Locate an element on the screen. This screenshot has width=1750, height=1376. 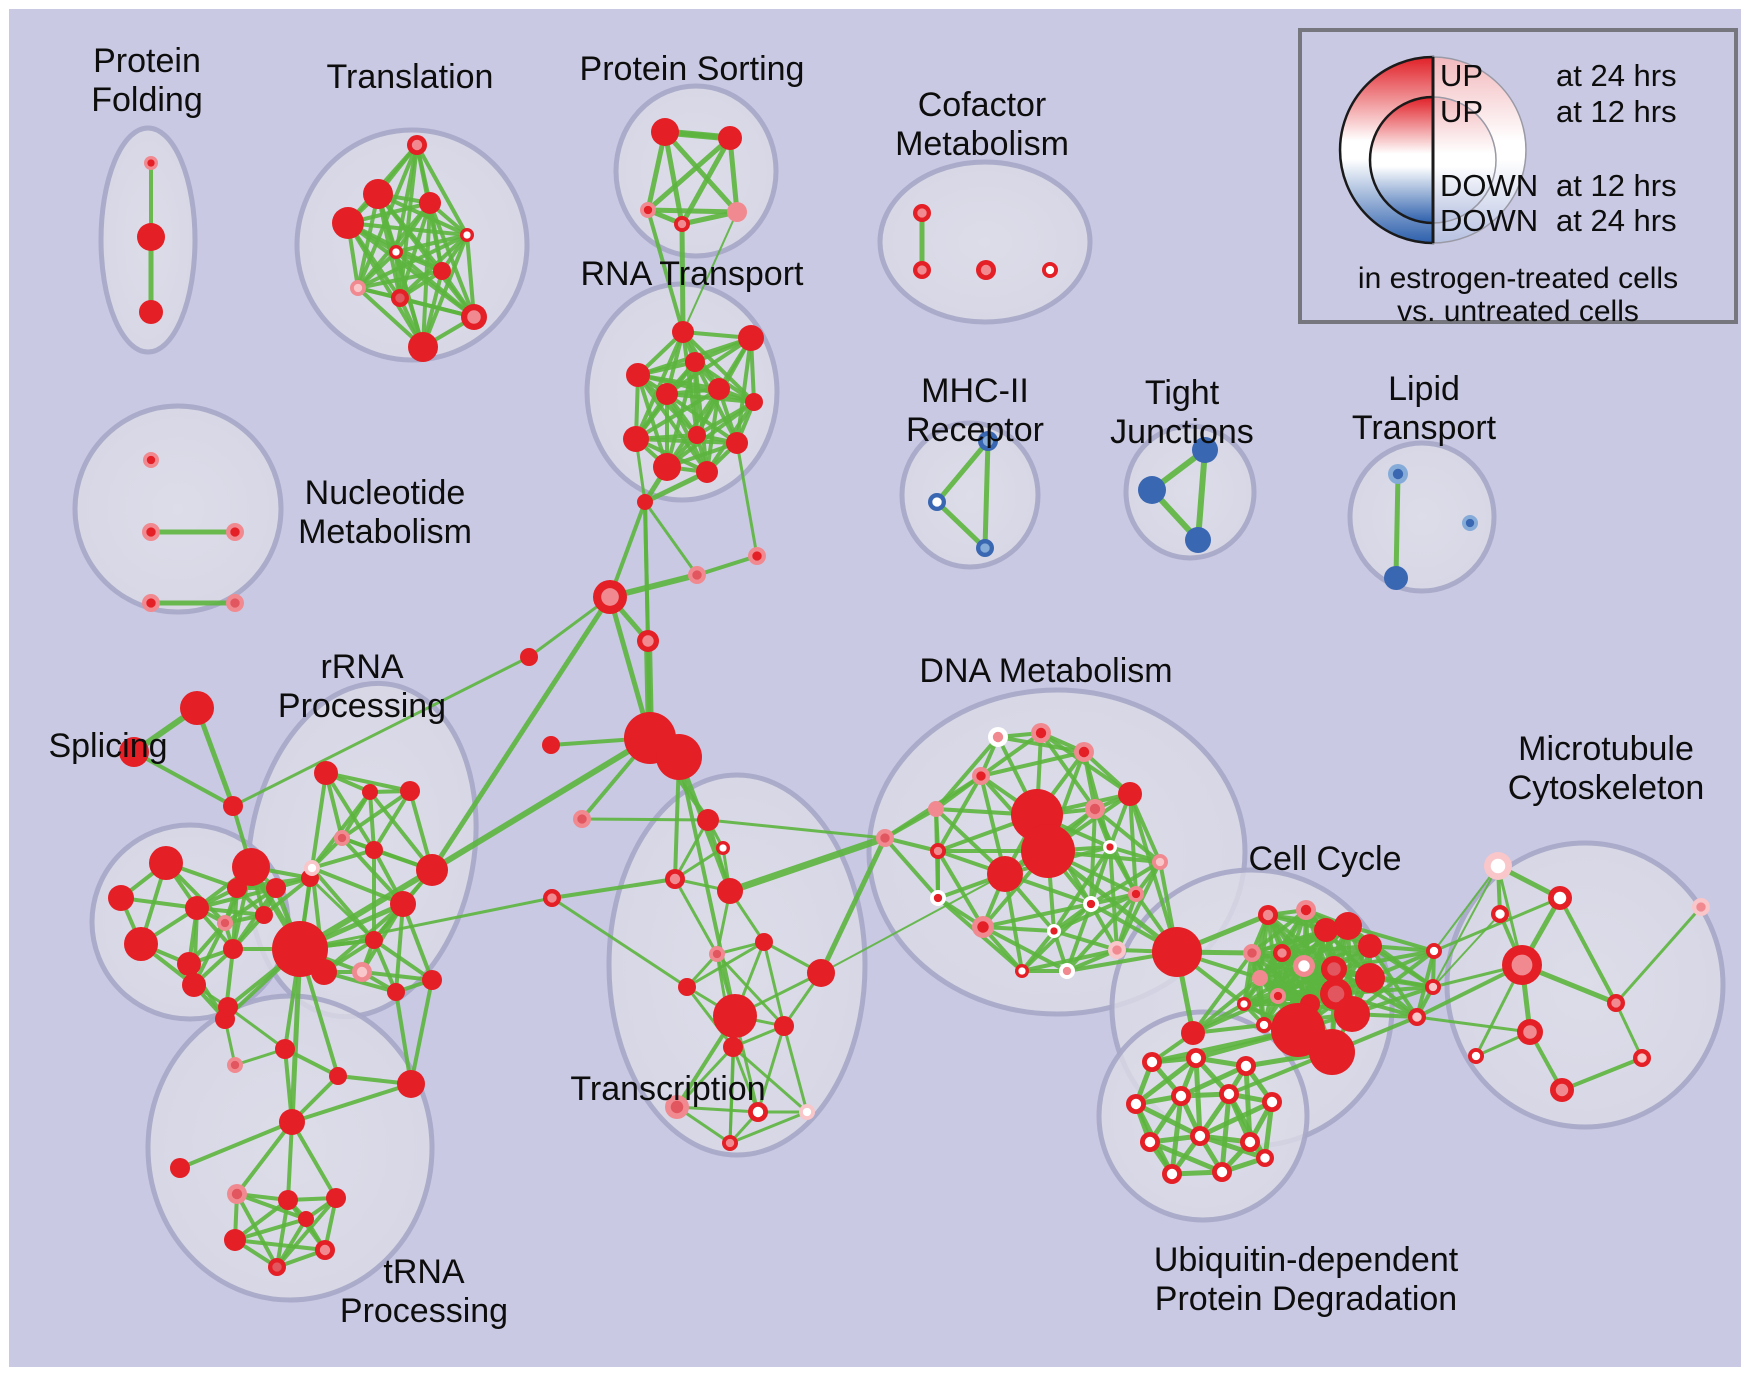
edge-rr7-c3 is located at coordinates (521, 733).